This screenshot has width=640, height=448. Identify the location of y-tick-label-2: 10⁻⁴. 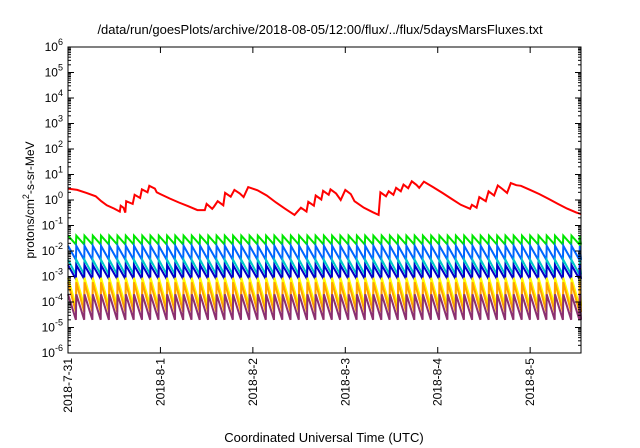
(52, 300).